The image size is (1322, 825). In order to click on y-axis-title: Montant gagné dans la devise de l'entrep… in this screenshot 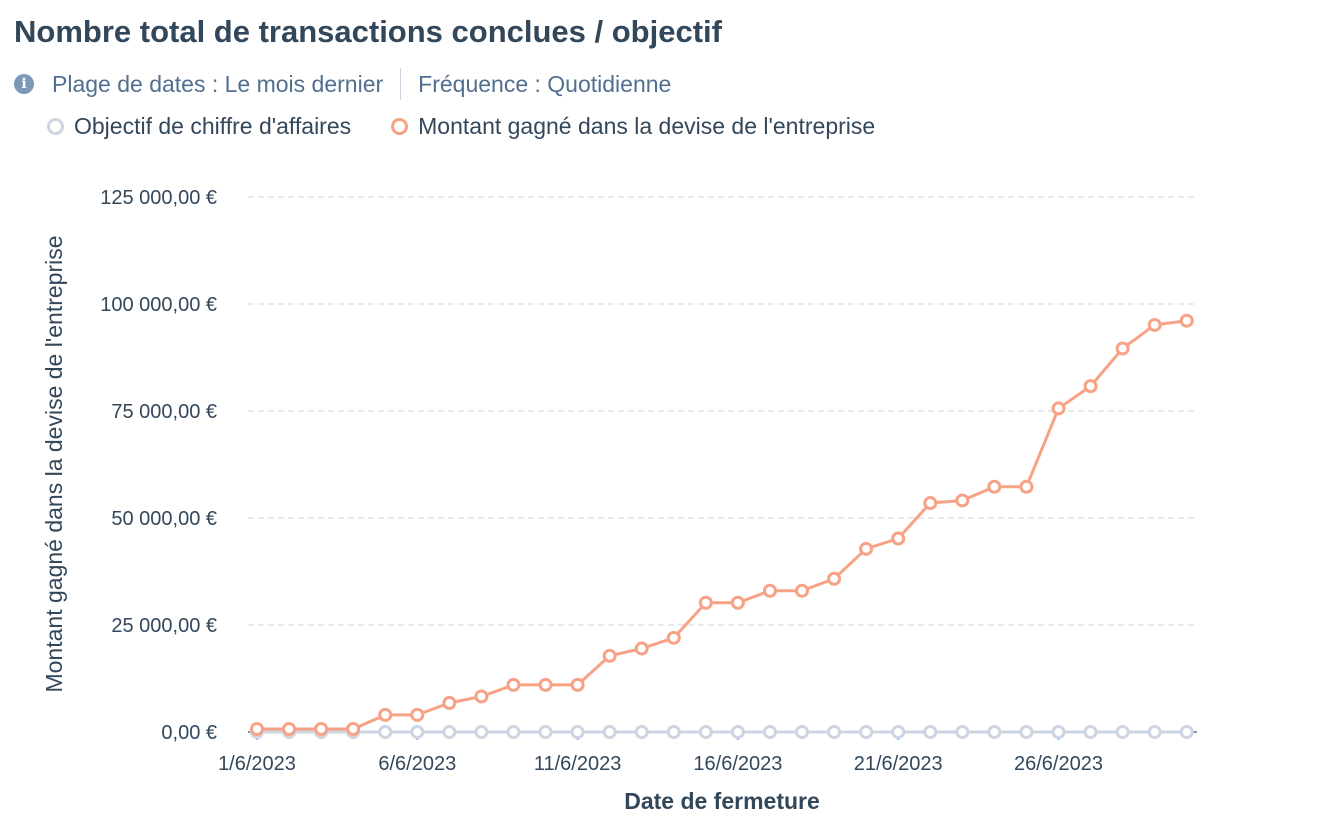, I will do `click(54, 463)`.